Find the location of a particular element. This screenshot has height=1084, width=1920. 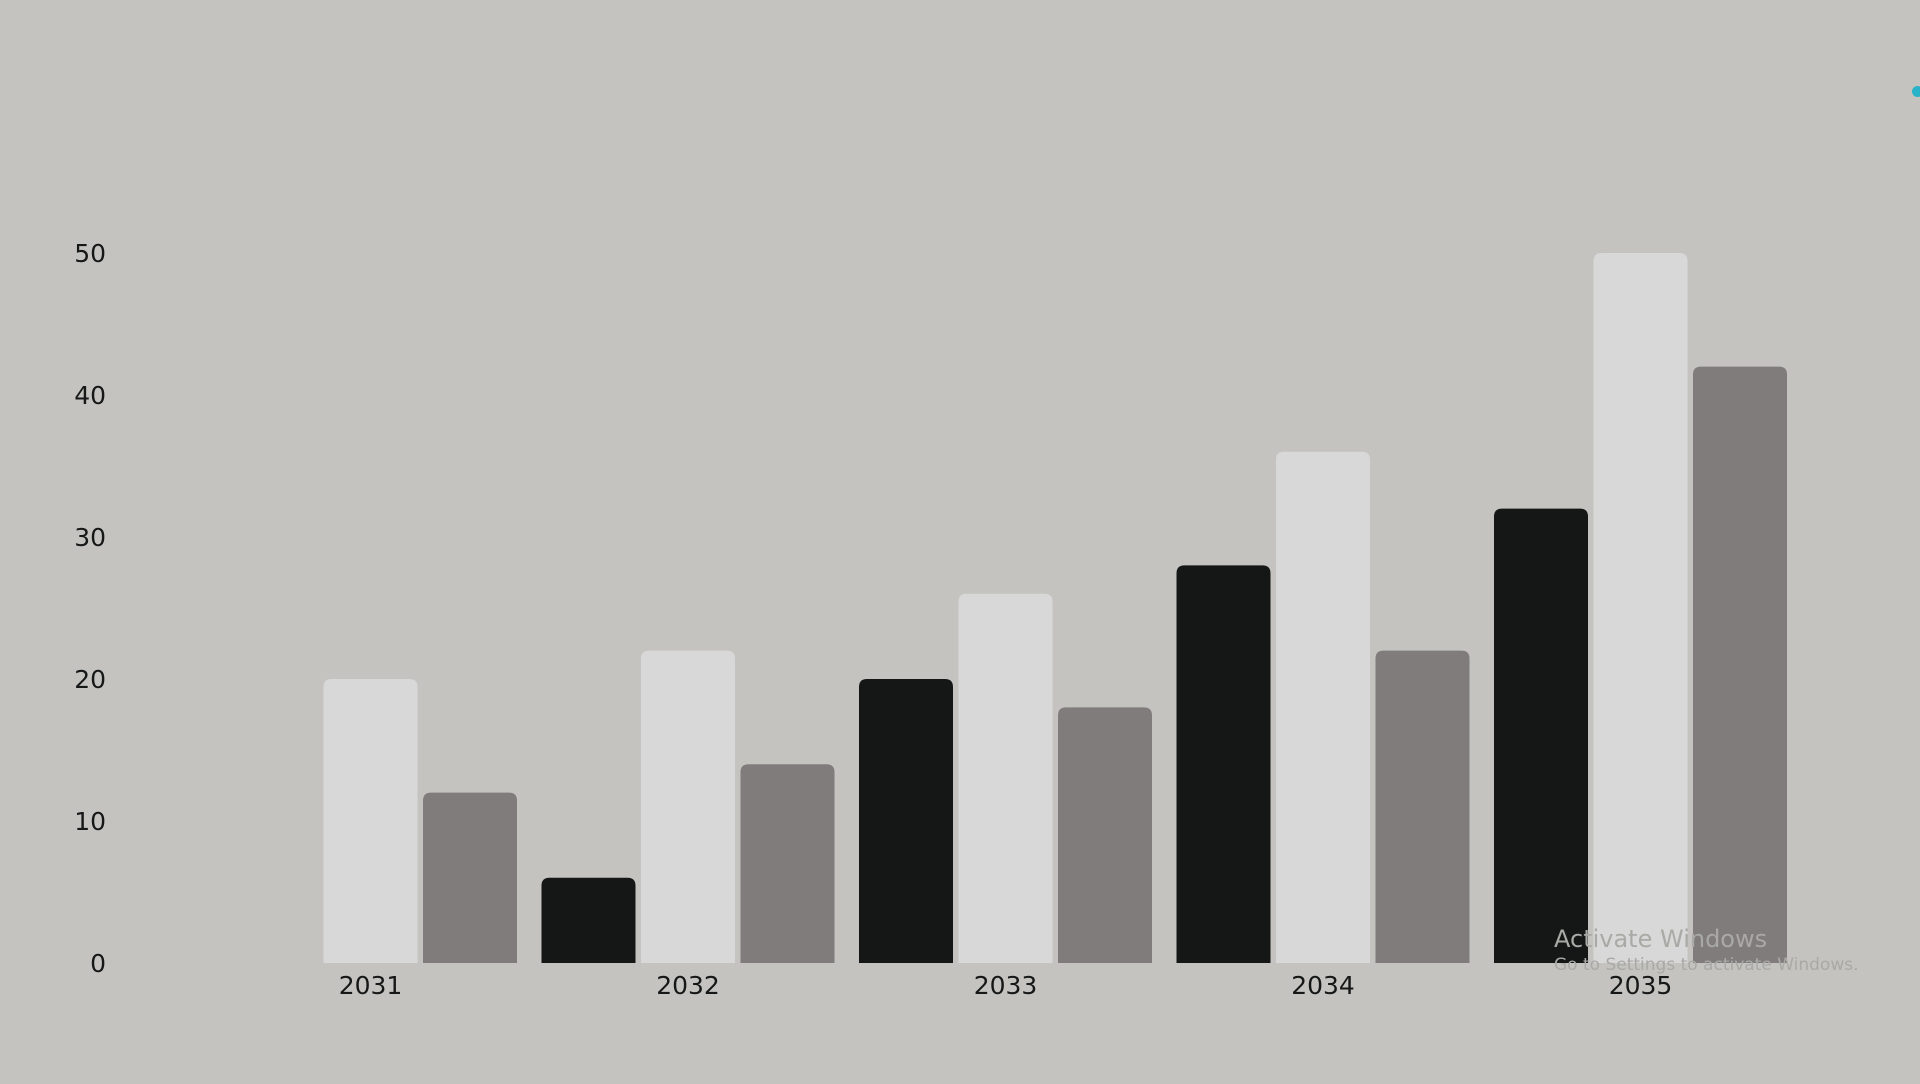

y-tick-label: 50 is located at coordinates (90, 253).